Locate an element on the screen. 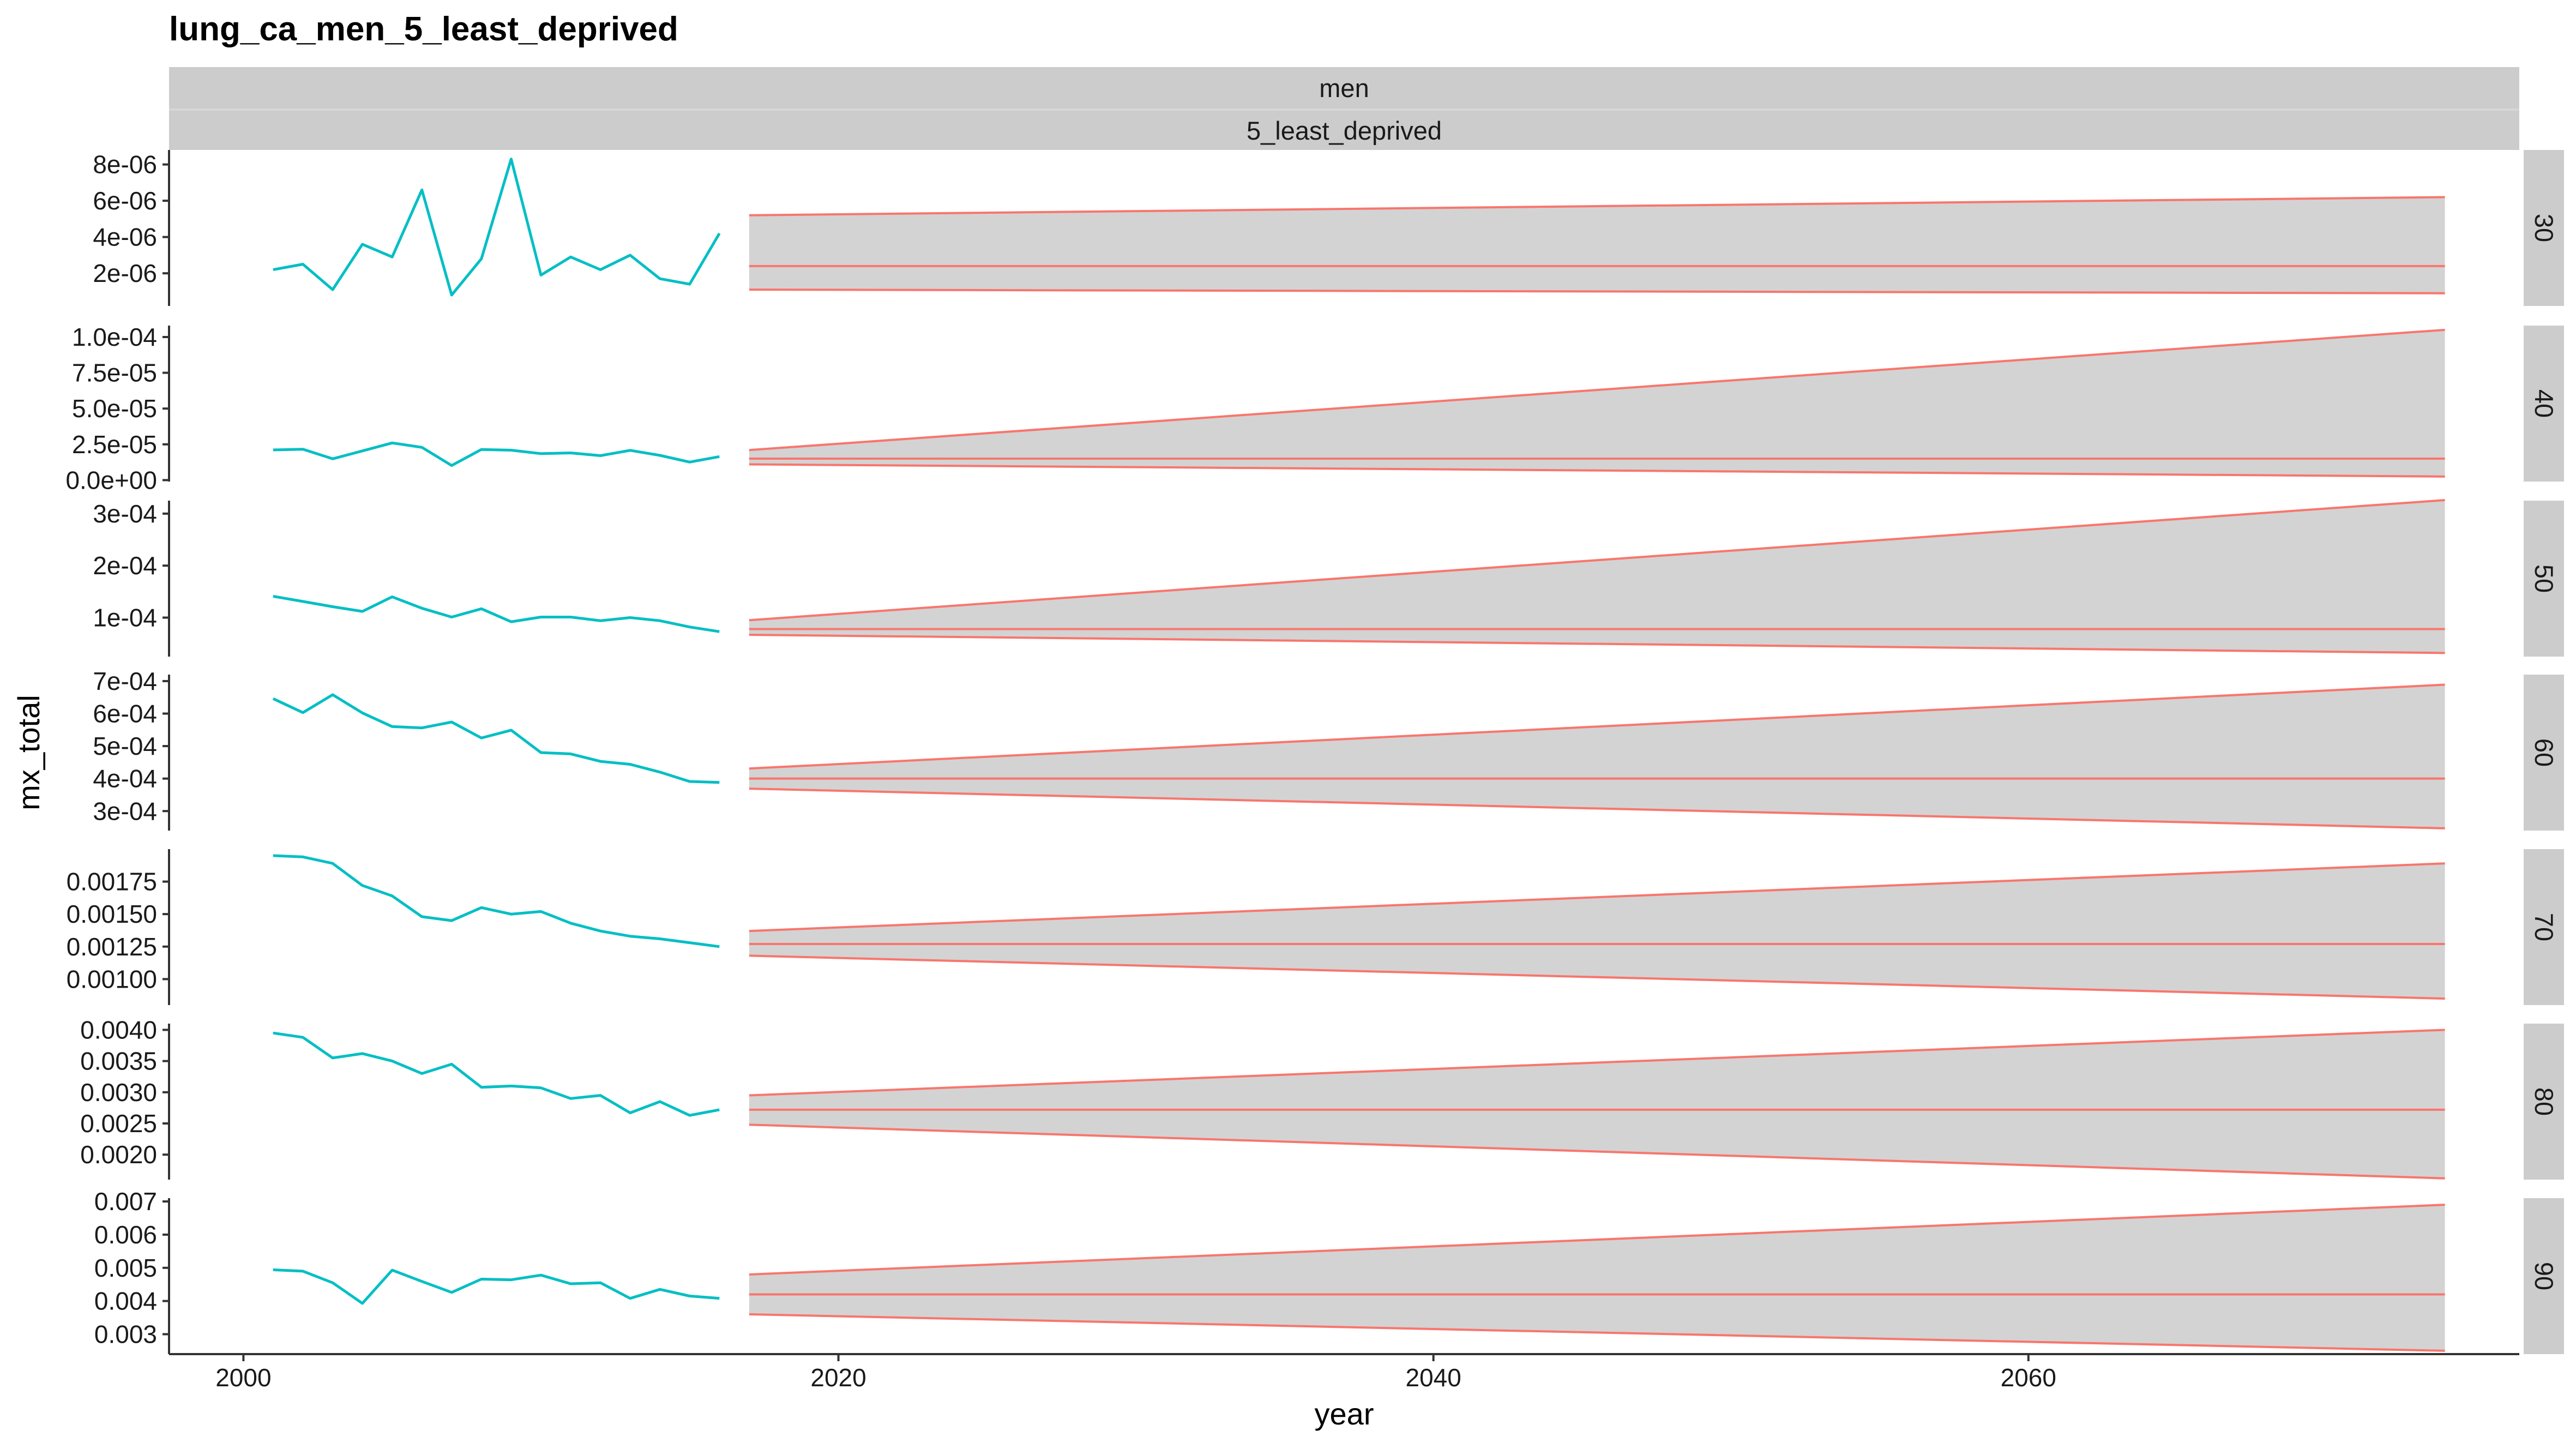  y-tick-label: 0.004 is located at coordinates (125, 1301).